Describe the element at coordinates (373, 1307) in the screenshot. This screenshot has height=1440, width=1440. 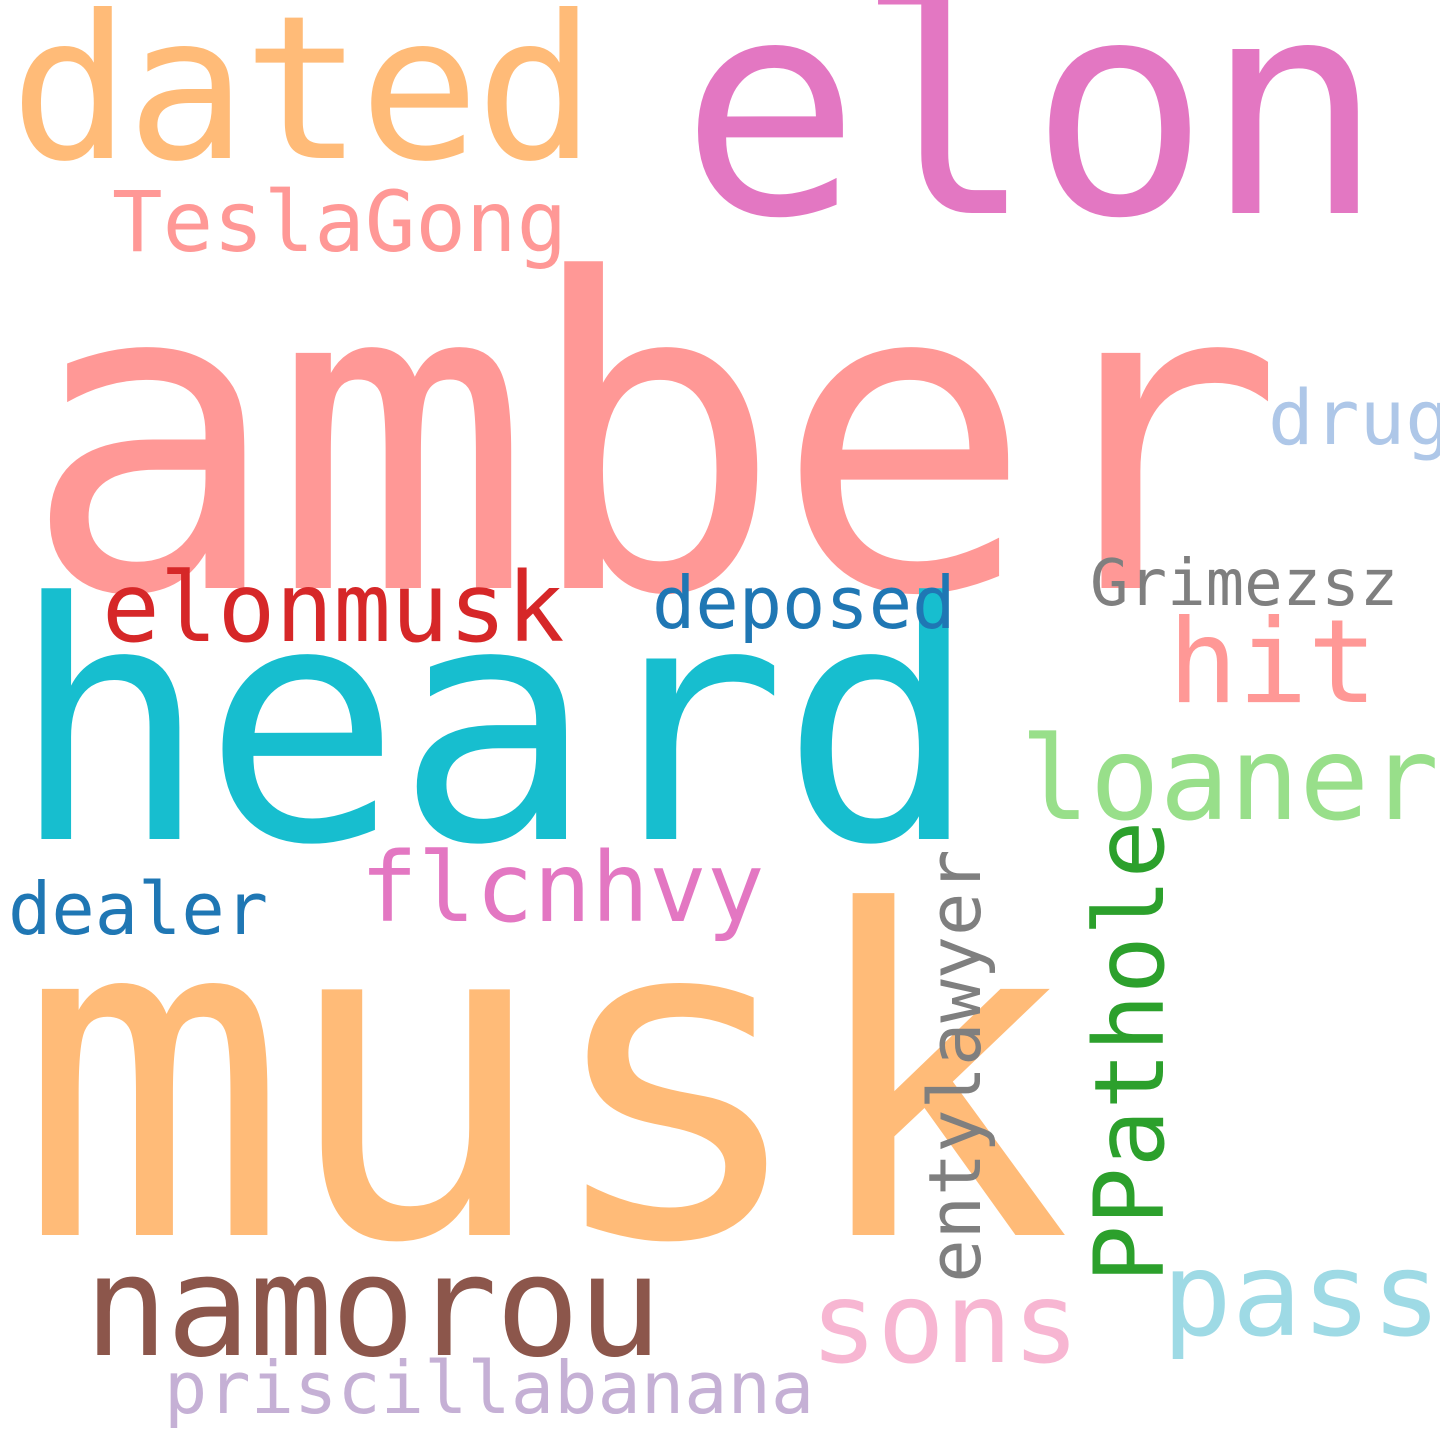
I see `word-namorou: namorou` at that location.